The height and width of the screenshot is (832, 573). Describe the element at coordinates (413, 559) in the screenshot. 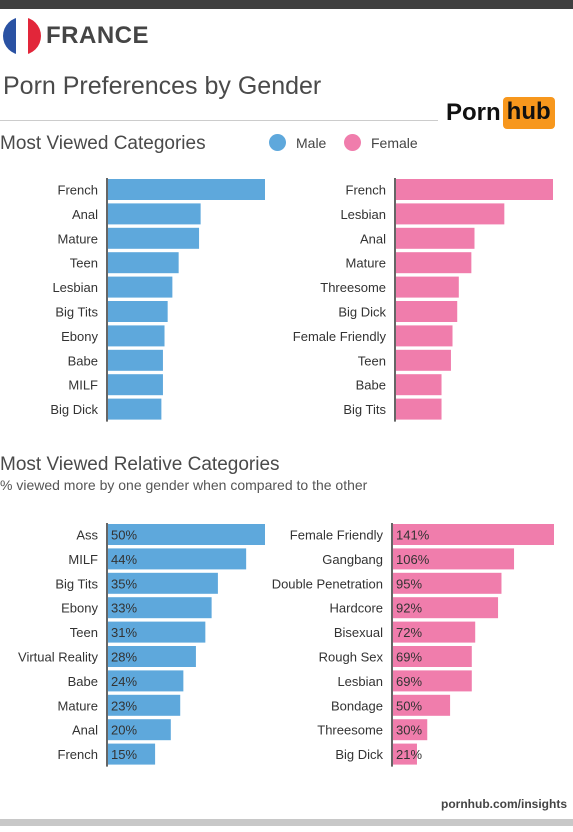

I see `value-label: 106%` at that location.